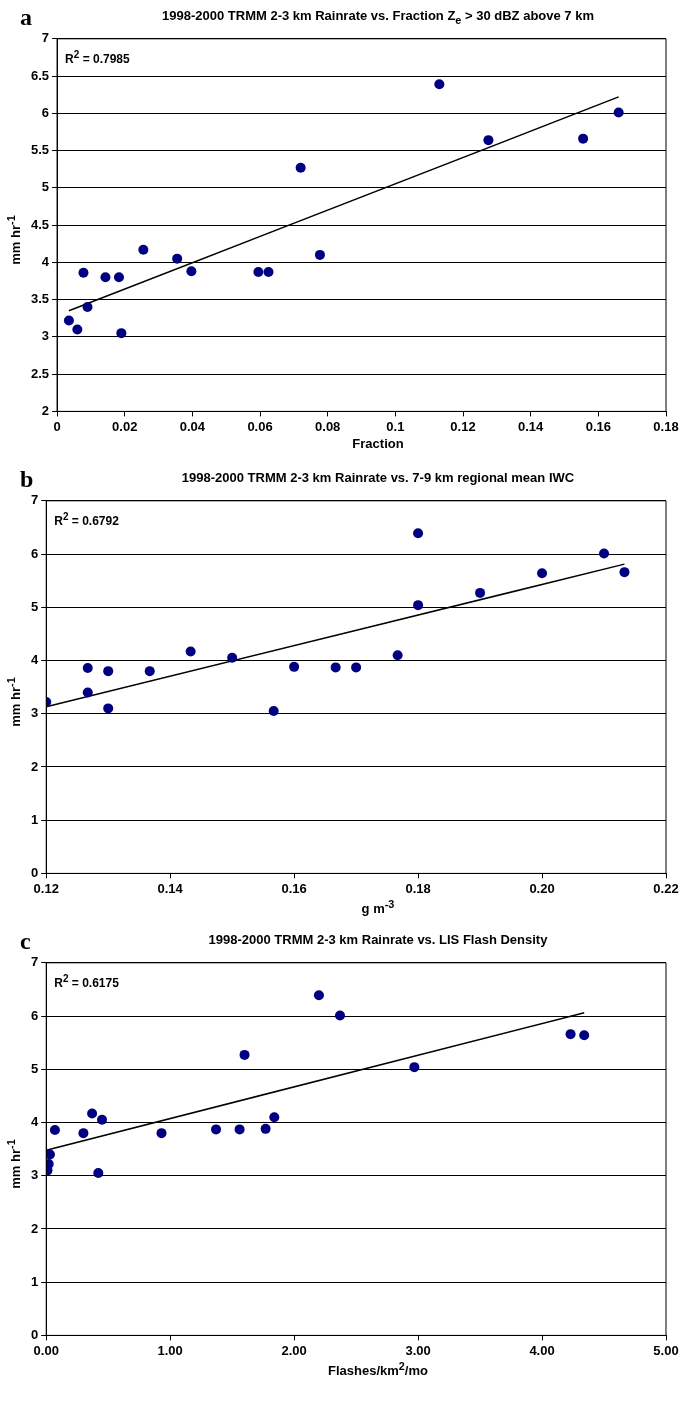 This screenshot has height=1405, width=696. I want to click on x-axis-title: g m$^{-3}$, so click(378, 907).